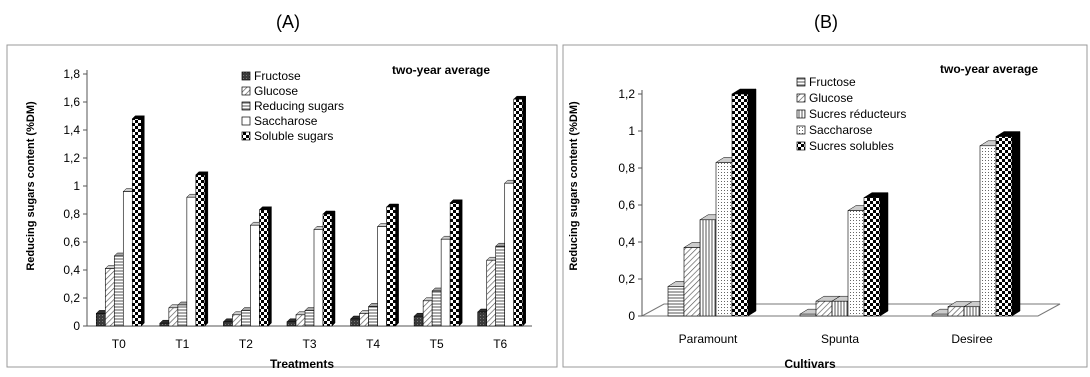 This screenshot has width=1090, height=377. Describe the element at coordinates (71, 102) in the screenshot. I see `y-tick-label: 1,6` at that location.